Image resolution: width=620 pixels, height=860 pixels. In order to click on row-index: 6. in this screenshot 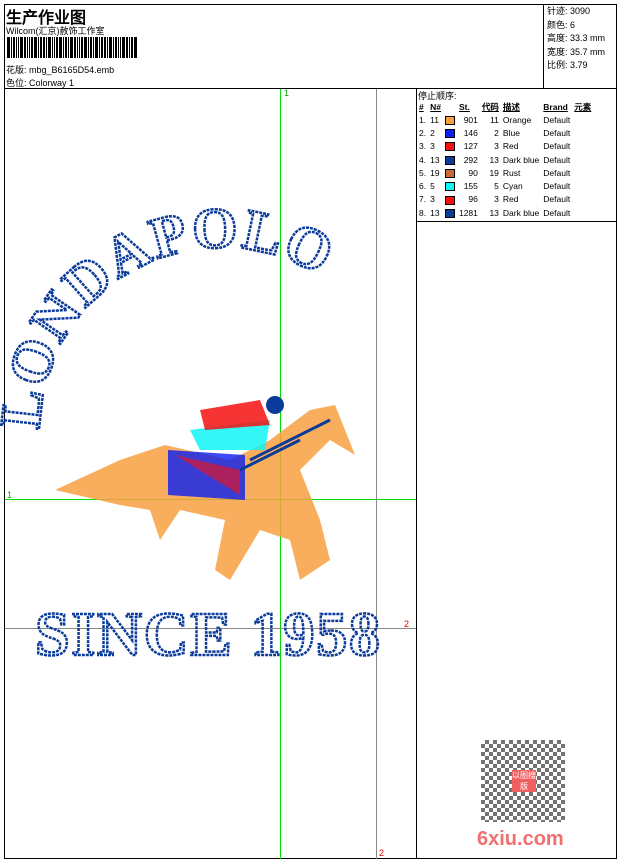, I will do `click(423, 186)`.